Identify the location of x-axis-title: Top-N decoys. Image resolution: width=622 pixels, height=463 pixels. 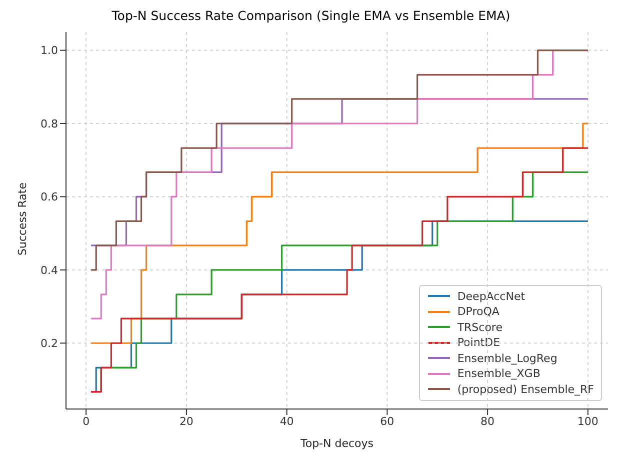
(336, 443).